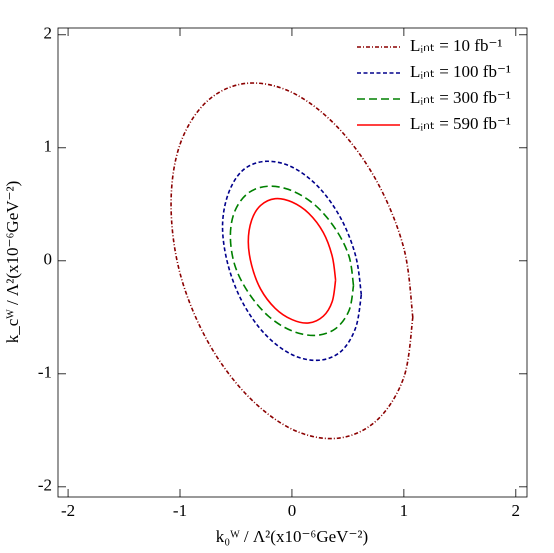 The height and width of the screenshot is (553, 554). I want to click on x-tick-label: 2, so click(516, 510).